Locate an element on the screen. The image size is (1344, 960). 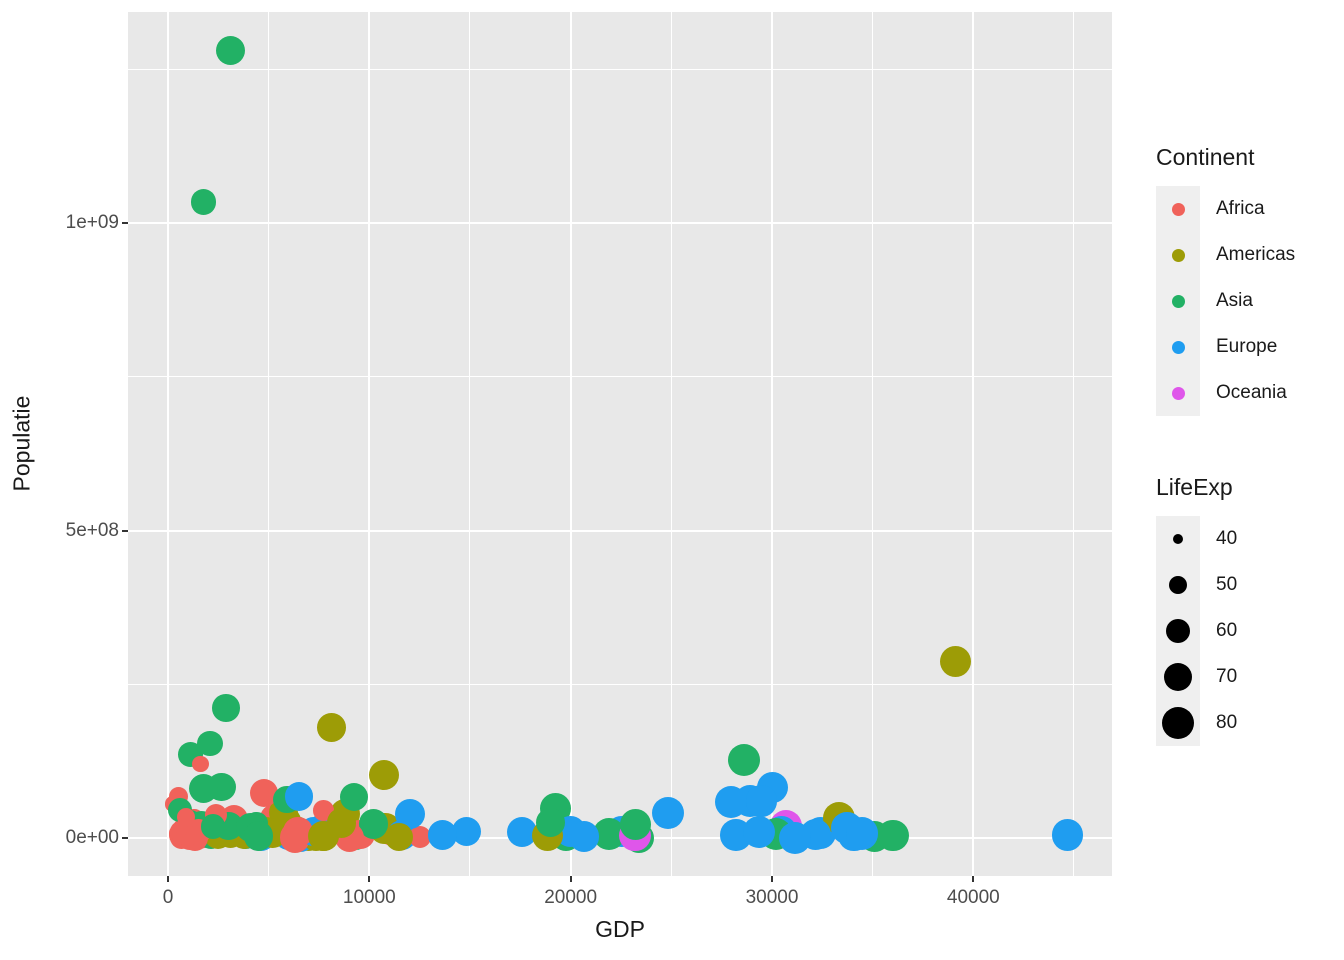
asia-color-dot-icon is located at coordinates (1178, 301).